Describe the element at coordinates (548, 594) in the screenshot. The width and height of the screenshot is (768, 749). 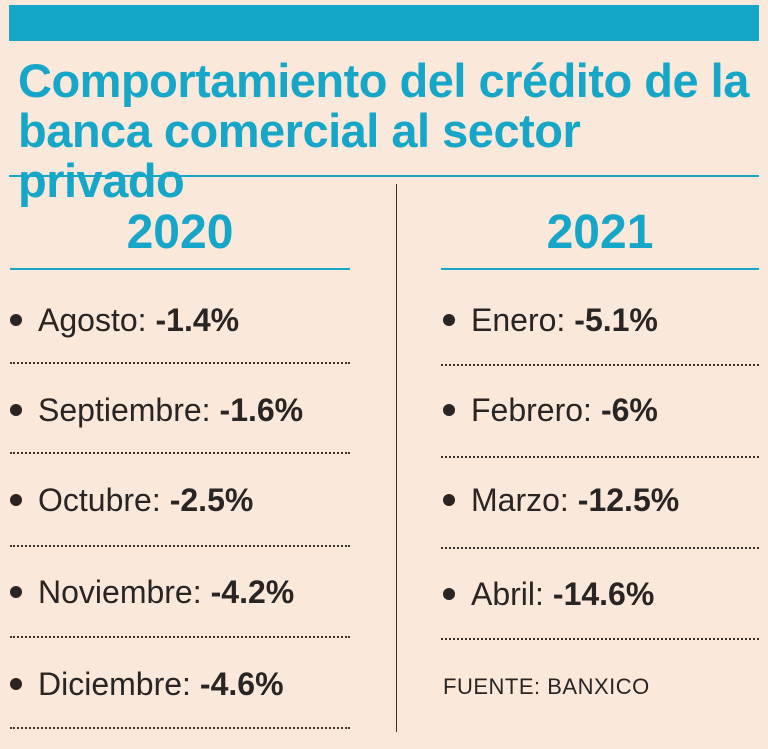
I see `list-item: Abril: -14.6%` at that location.